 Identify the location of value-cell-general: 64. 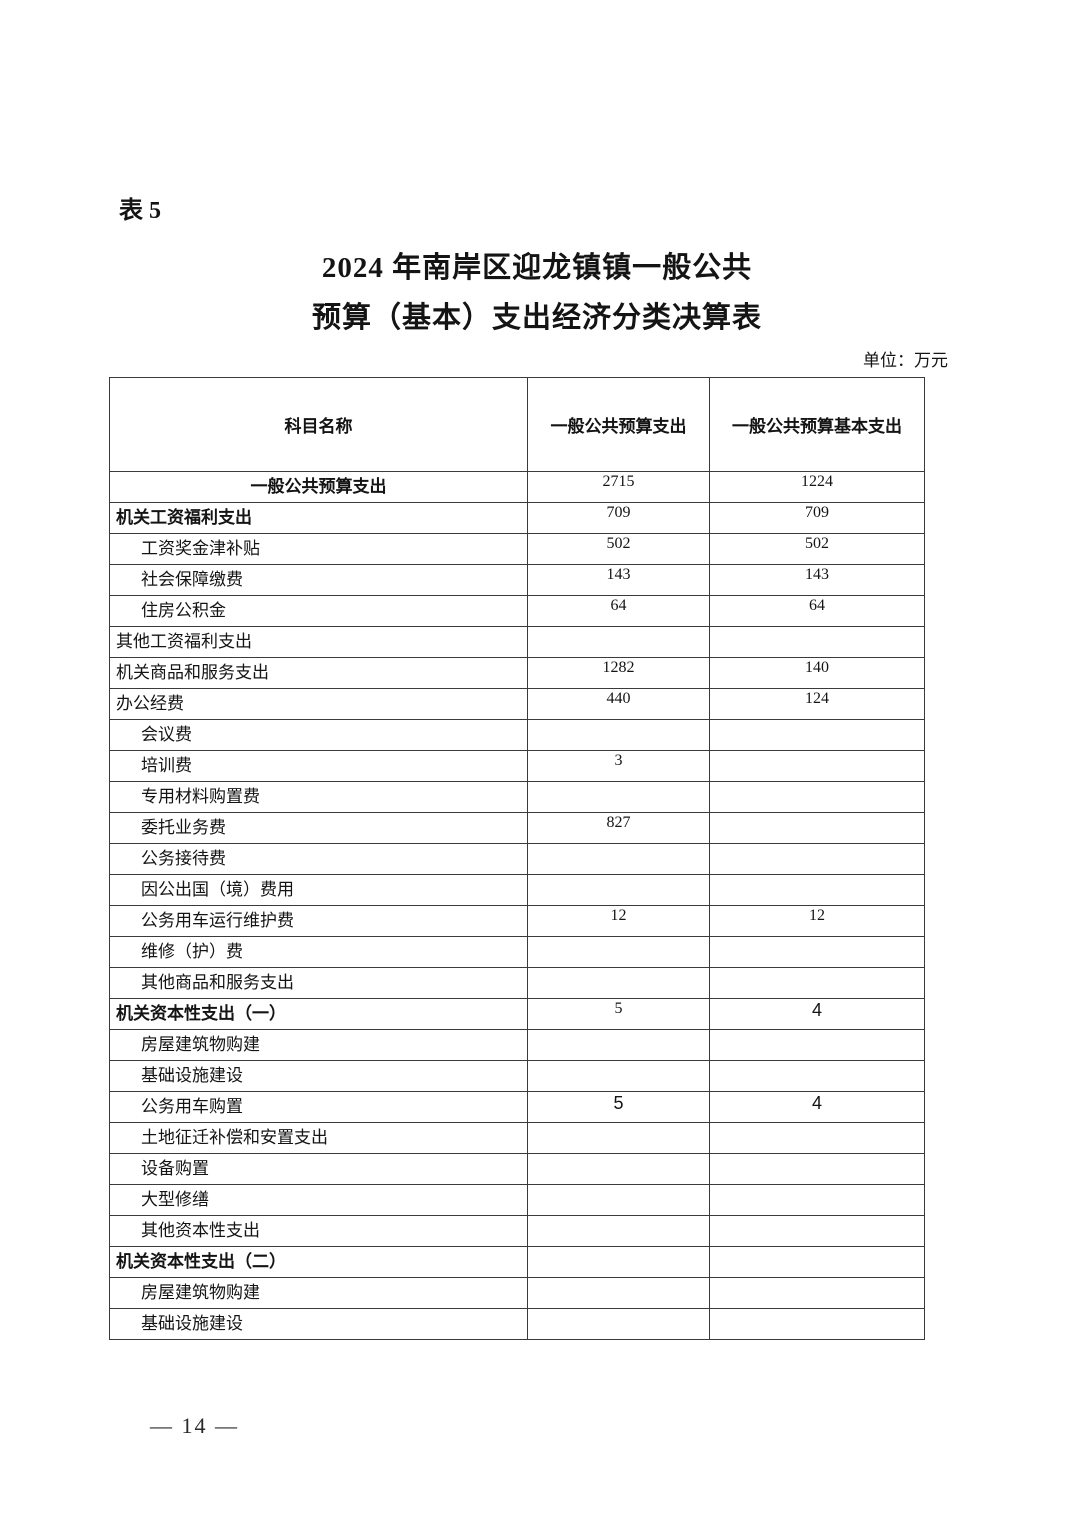
(618, 611).